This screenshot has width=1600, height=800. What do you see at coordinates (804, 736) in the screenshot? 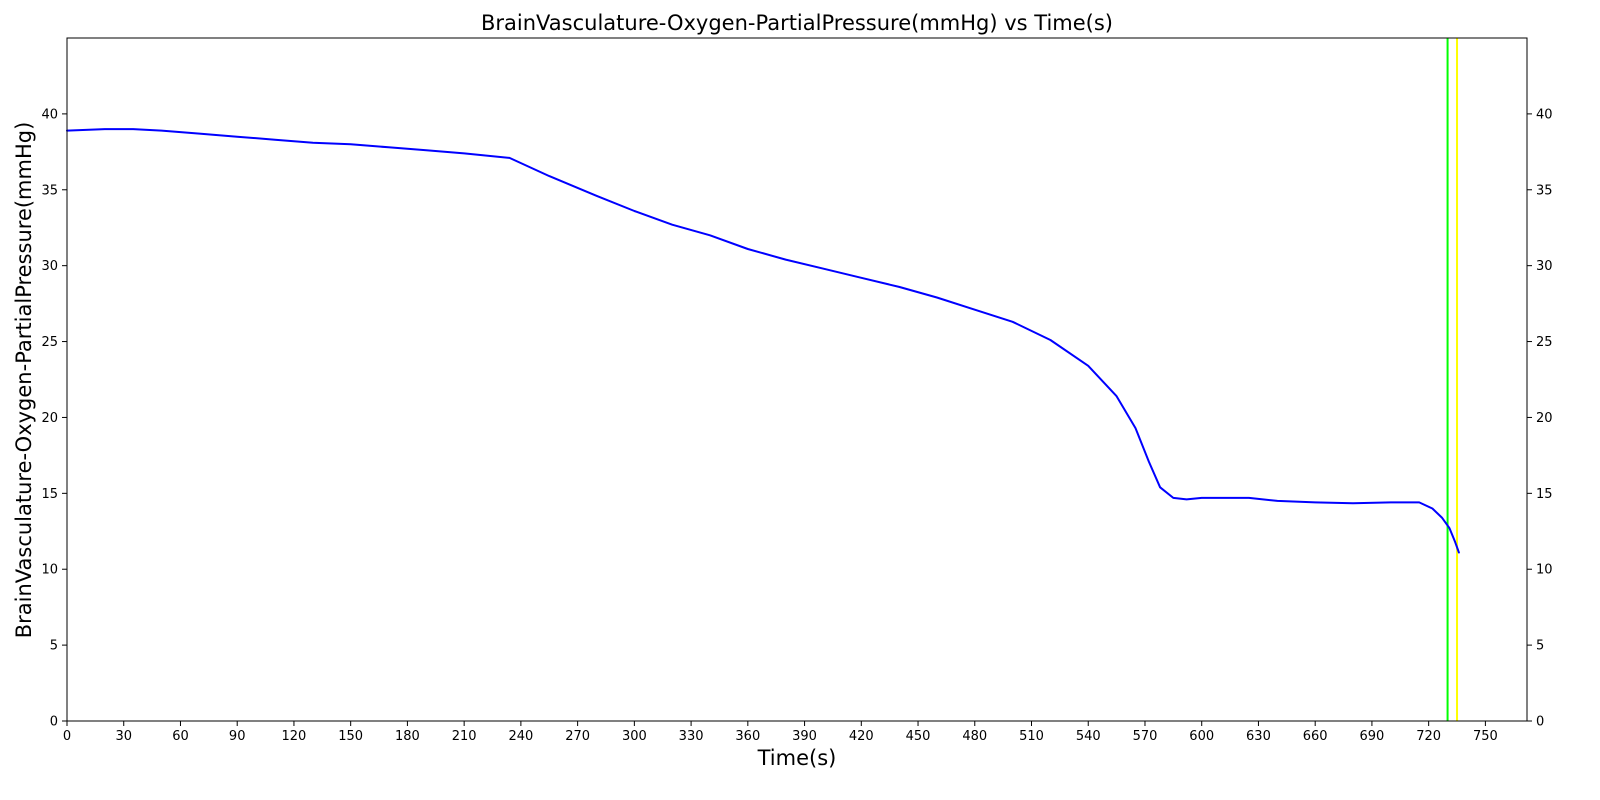
I see `x-tick-label: 390` at bounding box center [804, 736].